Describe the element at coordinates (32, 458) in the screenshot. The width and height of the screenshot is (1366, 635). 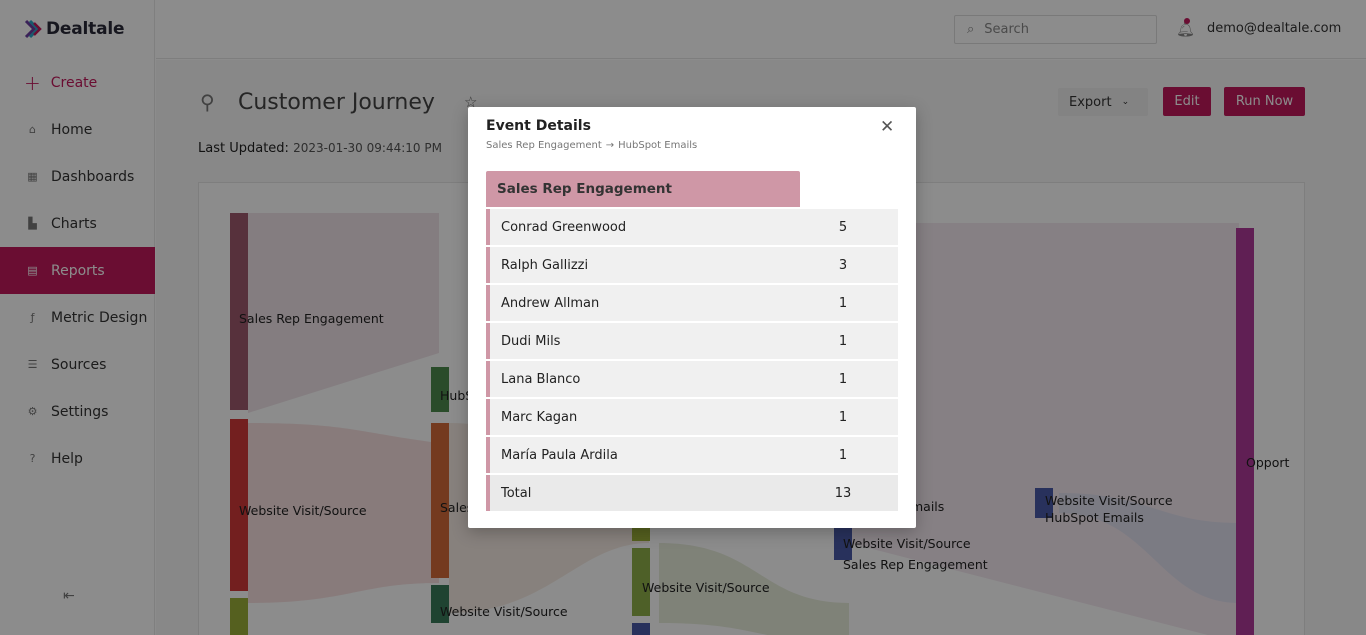
I see `help-icon: ?` at that location.